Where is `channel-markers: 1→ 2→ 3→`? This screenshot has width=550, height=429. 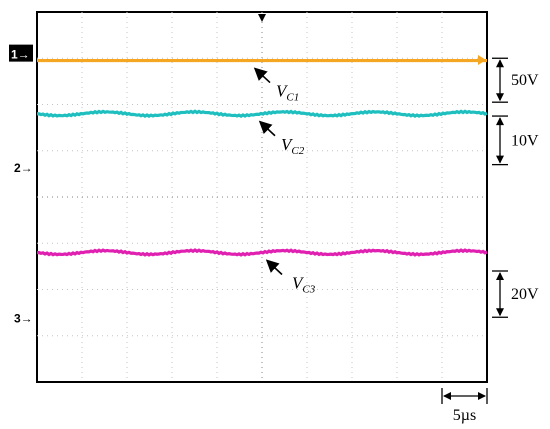
channel-markers: 1→ 2→ 3→ is located at coordinates (21, 184).